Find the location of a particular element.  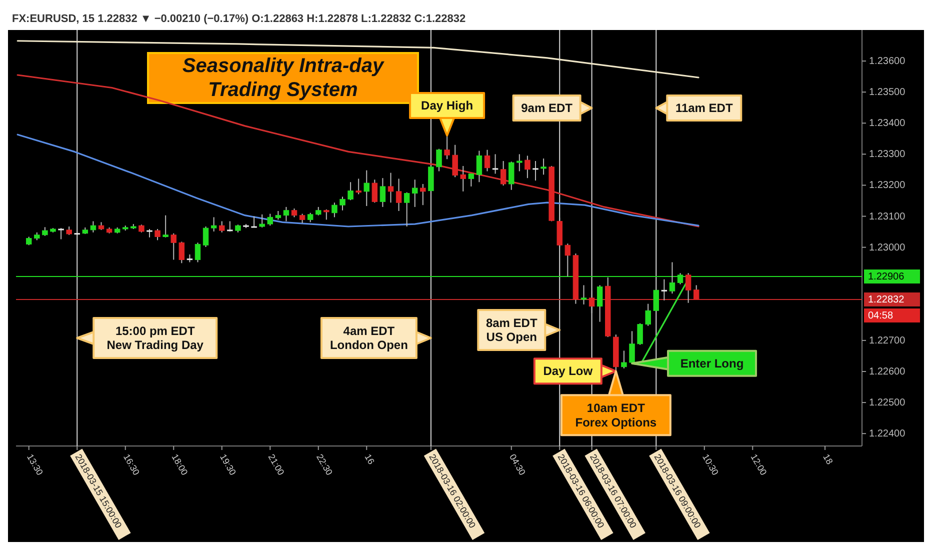

y-tick-label: 1.23500 is located at coordinates (887, 92).